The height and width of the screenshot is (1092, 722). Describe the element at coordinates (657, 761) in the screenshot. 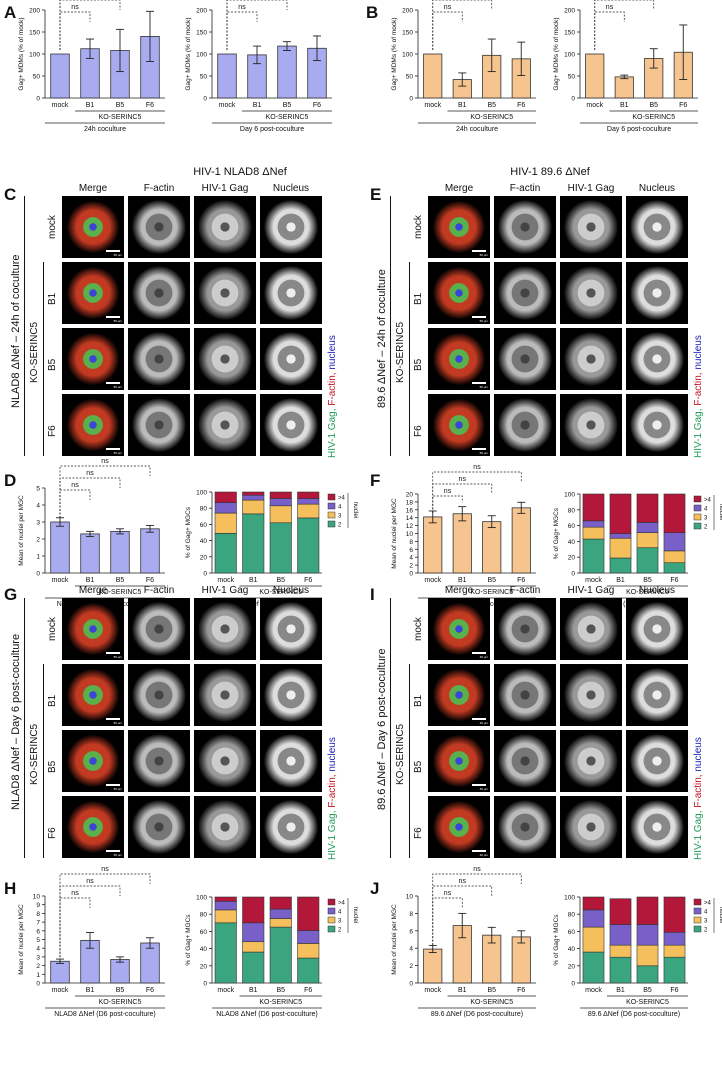

I see `micrograph-nucleus-b5` at that location.